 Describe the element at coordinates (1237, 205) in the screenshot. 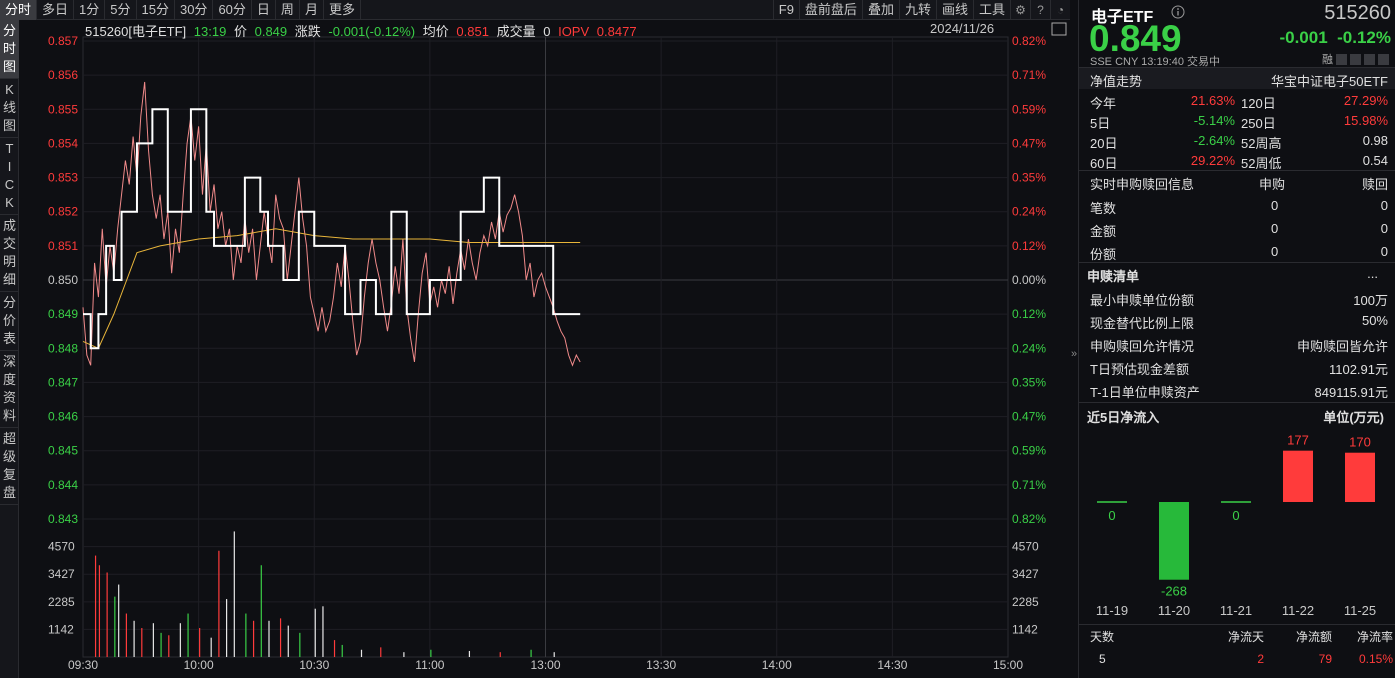

I see `sub-row: 笔数 0 0` at that location.